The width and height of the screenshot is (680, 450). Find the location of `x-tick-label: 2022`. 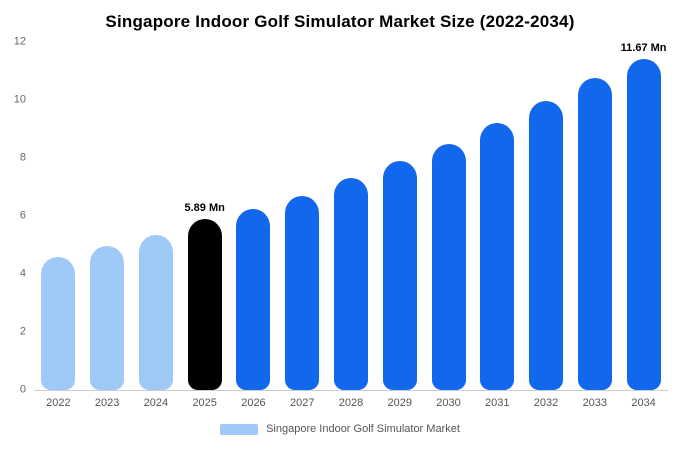

x-tick-label: 2022 is located at coordinates (58, 403).